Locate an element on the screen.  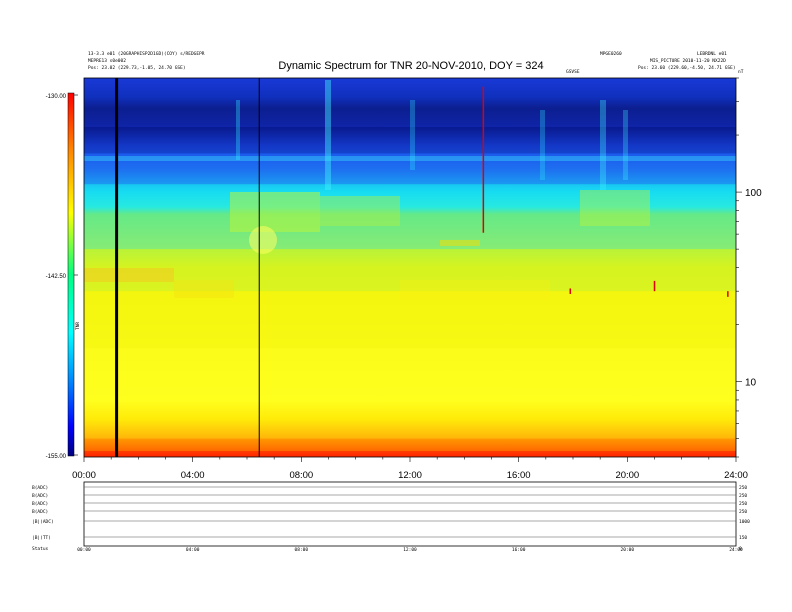
header-right-line-1: MPGE0260 is located at coordinates (611, 54).